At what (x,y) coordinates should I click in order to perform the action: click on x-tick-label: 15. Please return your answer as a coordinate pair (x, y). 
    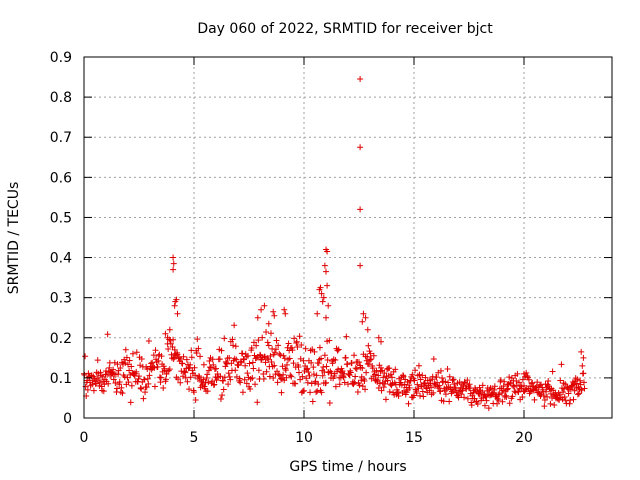
    Looking at the image, I should click on (414, 438).